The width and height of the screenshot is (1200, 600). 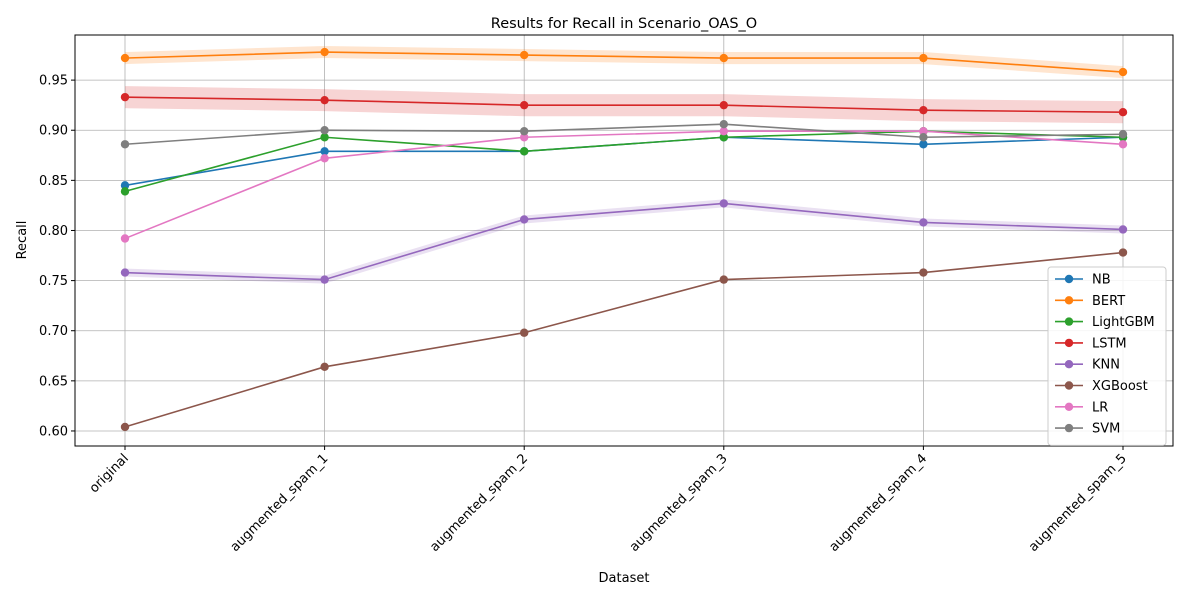 I want to click on x-tick-label: original, so click(x=109, y=473).